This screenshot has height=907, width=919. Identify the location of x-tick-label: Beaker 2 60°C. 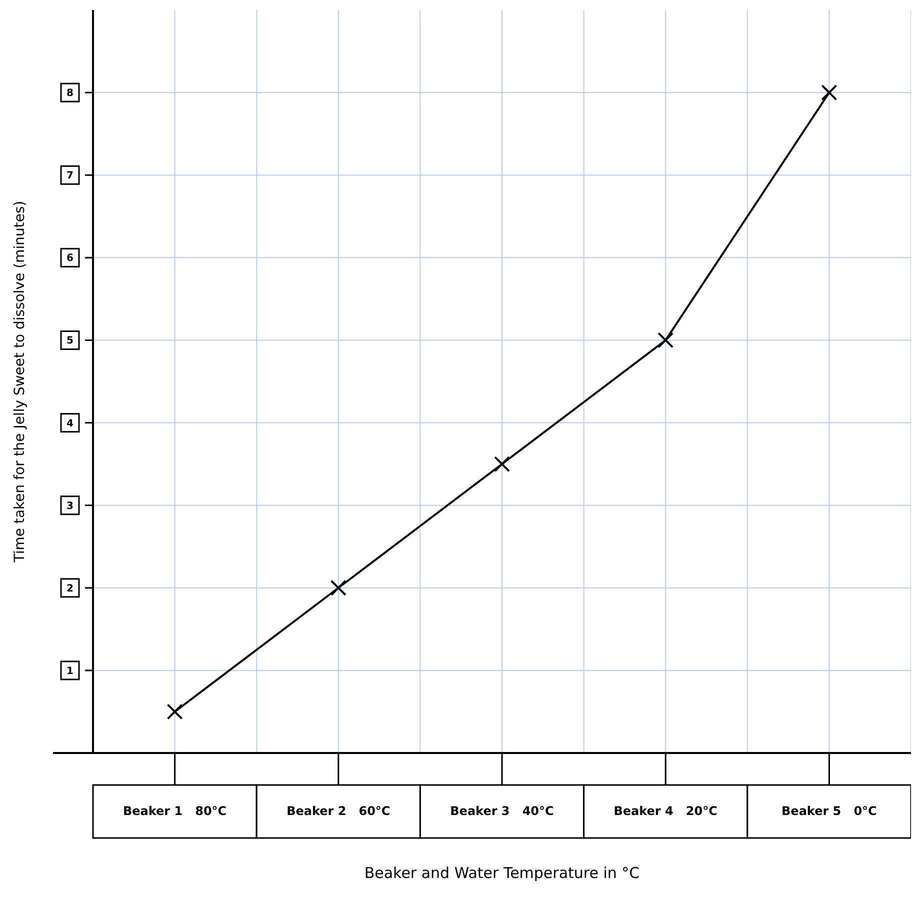
(338, 811).